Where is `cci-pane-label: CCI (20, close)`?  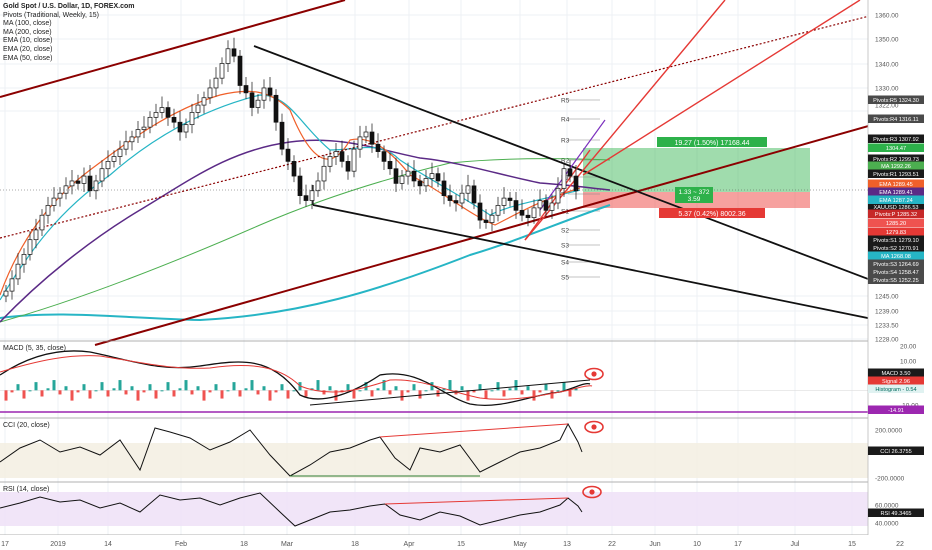 cci-pane-label: CCI (20, close) is located at coordinates (26, 425).